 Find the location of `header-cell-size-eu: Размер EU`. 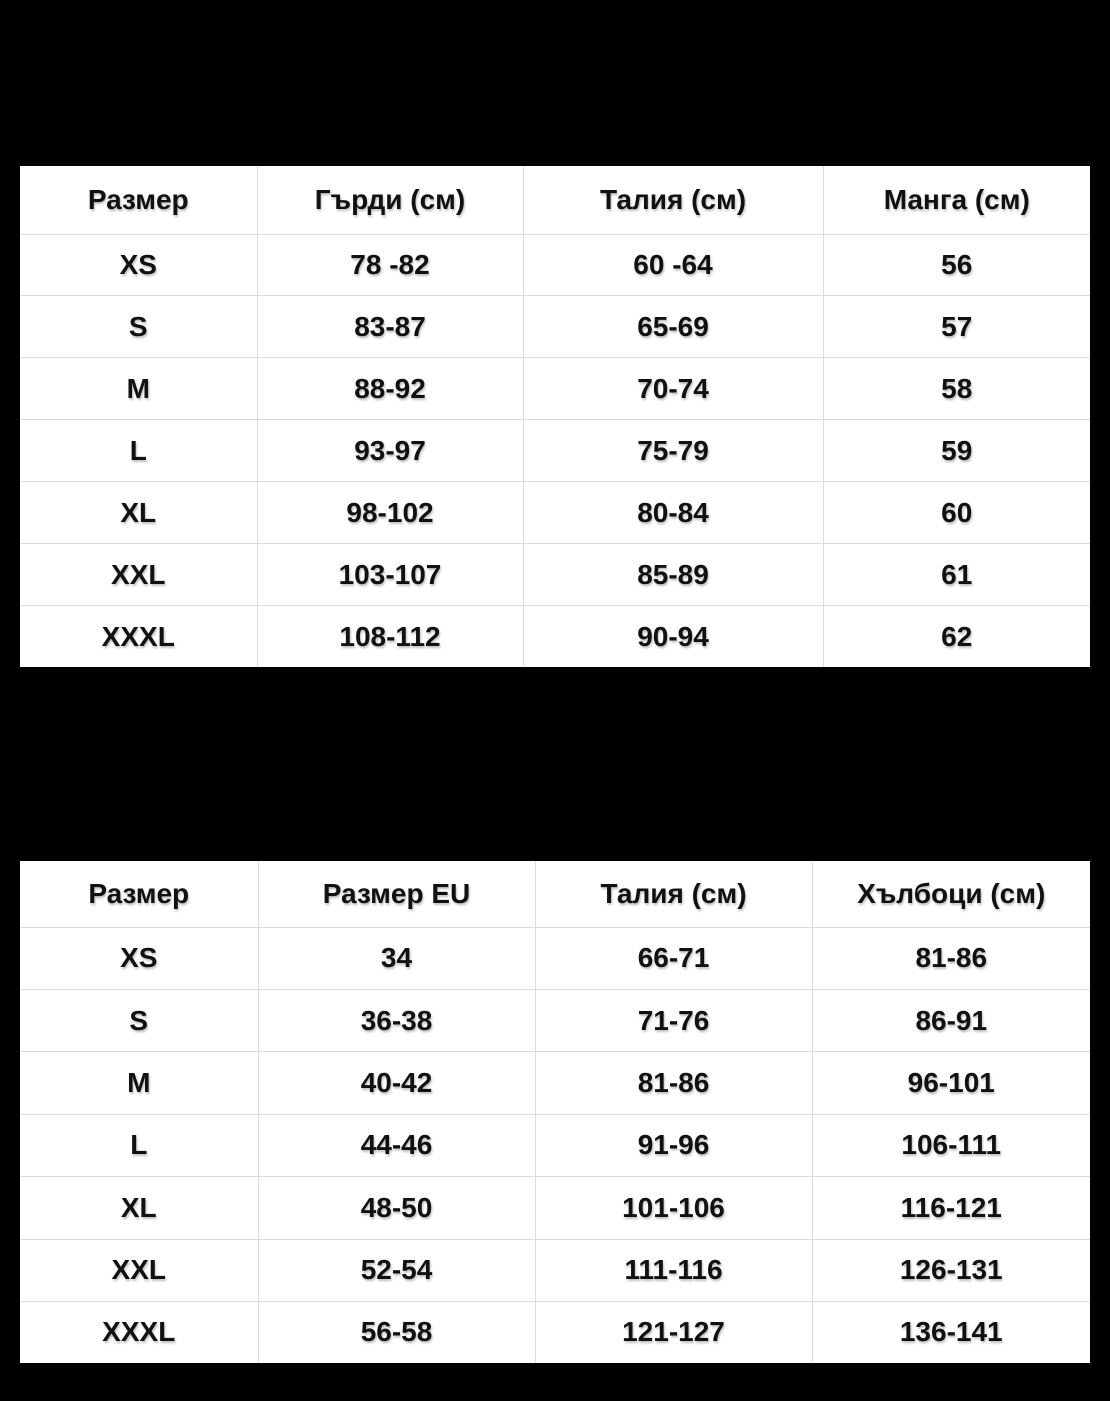

header-cell-size-eu: Размер EU is located at coordinates (396, 894).